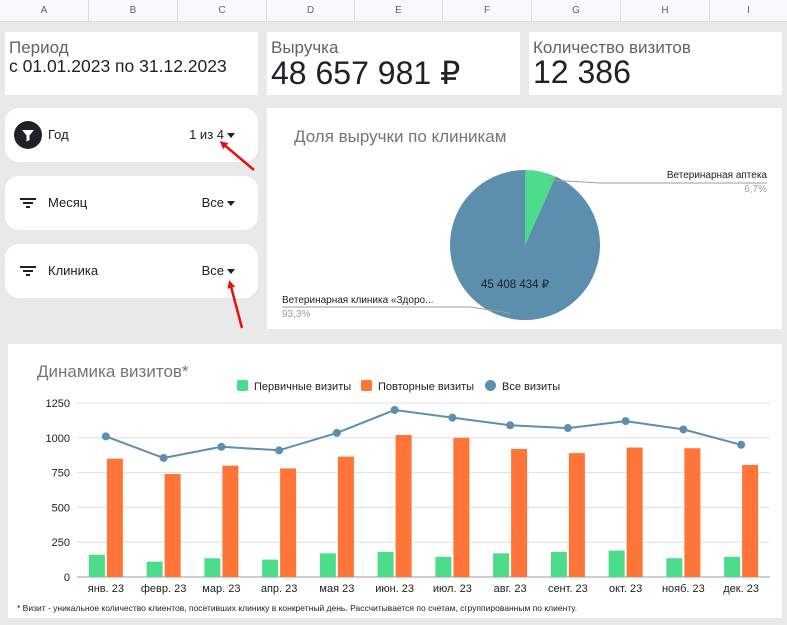 The height and width of the screenshot is (625, 787). What do you see at coordinates (400, 136) in the screenshot?
I see `pie-title: Доля выручки по клиникам` at bounding box center [400, 136].